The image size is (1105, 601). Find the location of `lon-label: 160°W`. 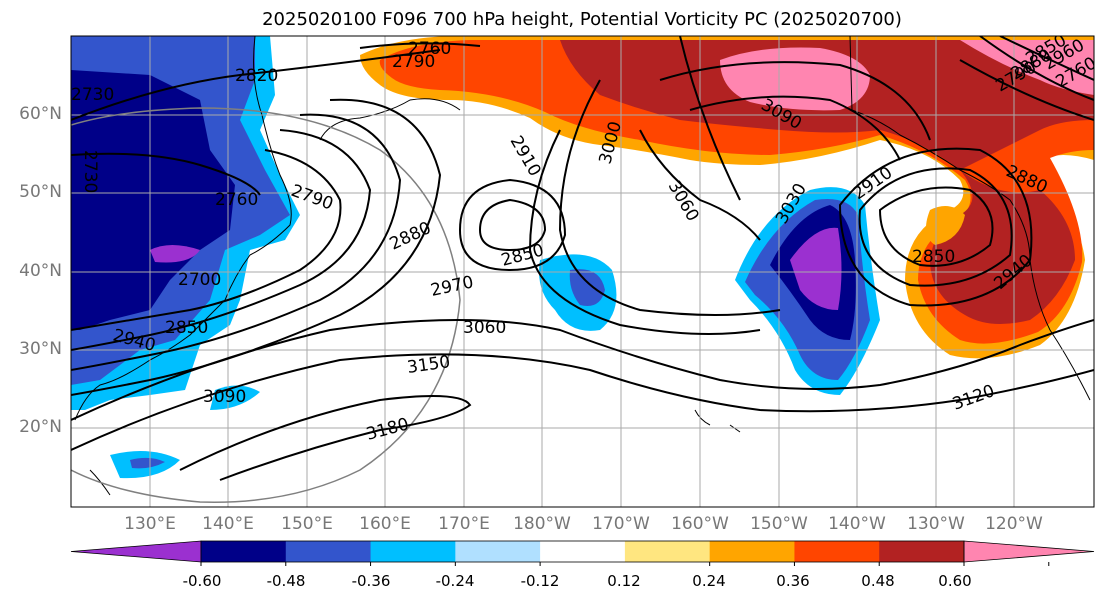

lon-label: 160°W is located at coordinates (700, 524).